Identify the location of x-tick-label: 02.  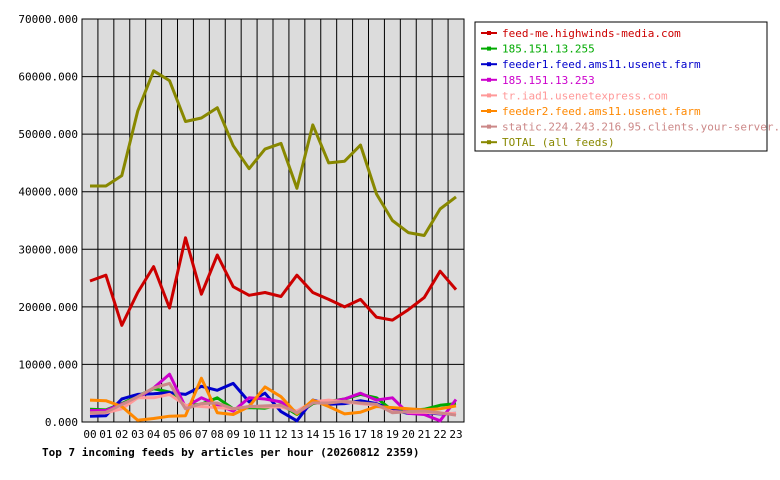
(121, 434).